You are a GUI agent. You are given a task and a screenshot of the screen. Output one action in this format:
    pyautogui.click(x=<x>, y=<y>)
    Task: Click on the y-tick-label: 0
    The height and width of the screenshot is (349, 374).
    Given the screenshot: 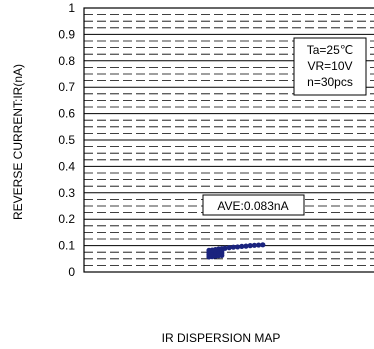 What is the action you would take?
    pyautogui.click(x=71, y=272)
    